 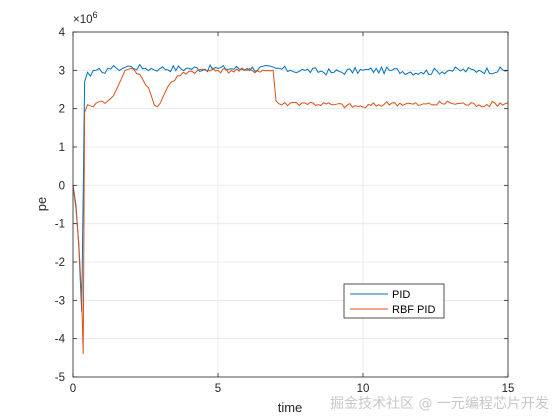 What do you see at coordinates (62, 148) in the screenshot?
I see `y-tick-label: 1` at bounding box center [62, 148].